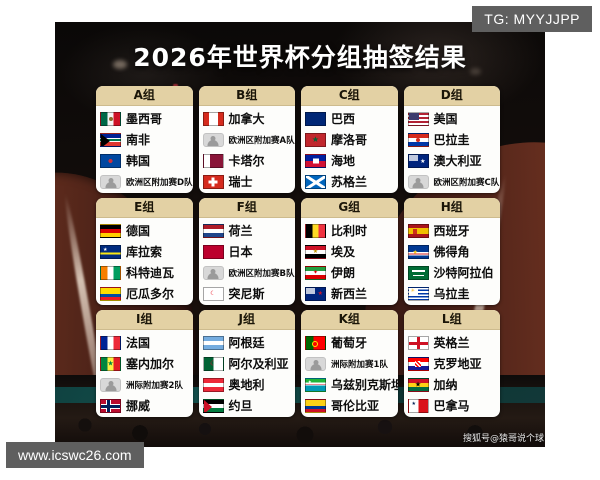 This screenshot has height=480, width=600. I want to click on team-row: 墨西哥, so click(145, 118).